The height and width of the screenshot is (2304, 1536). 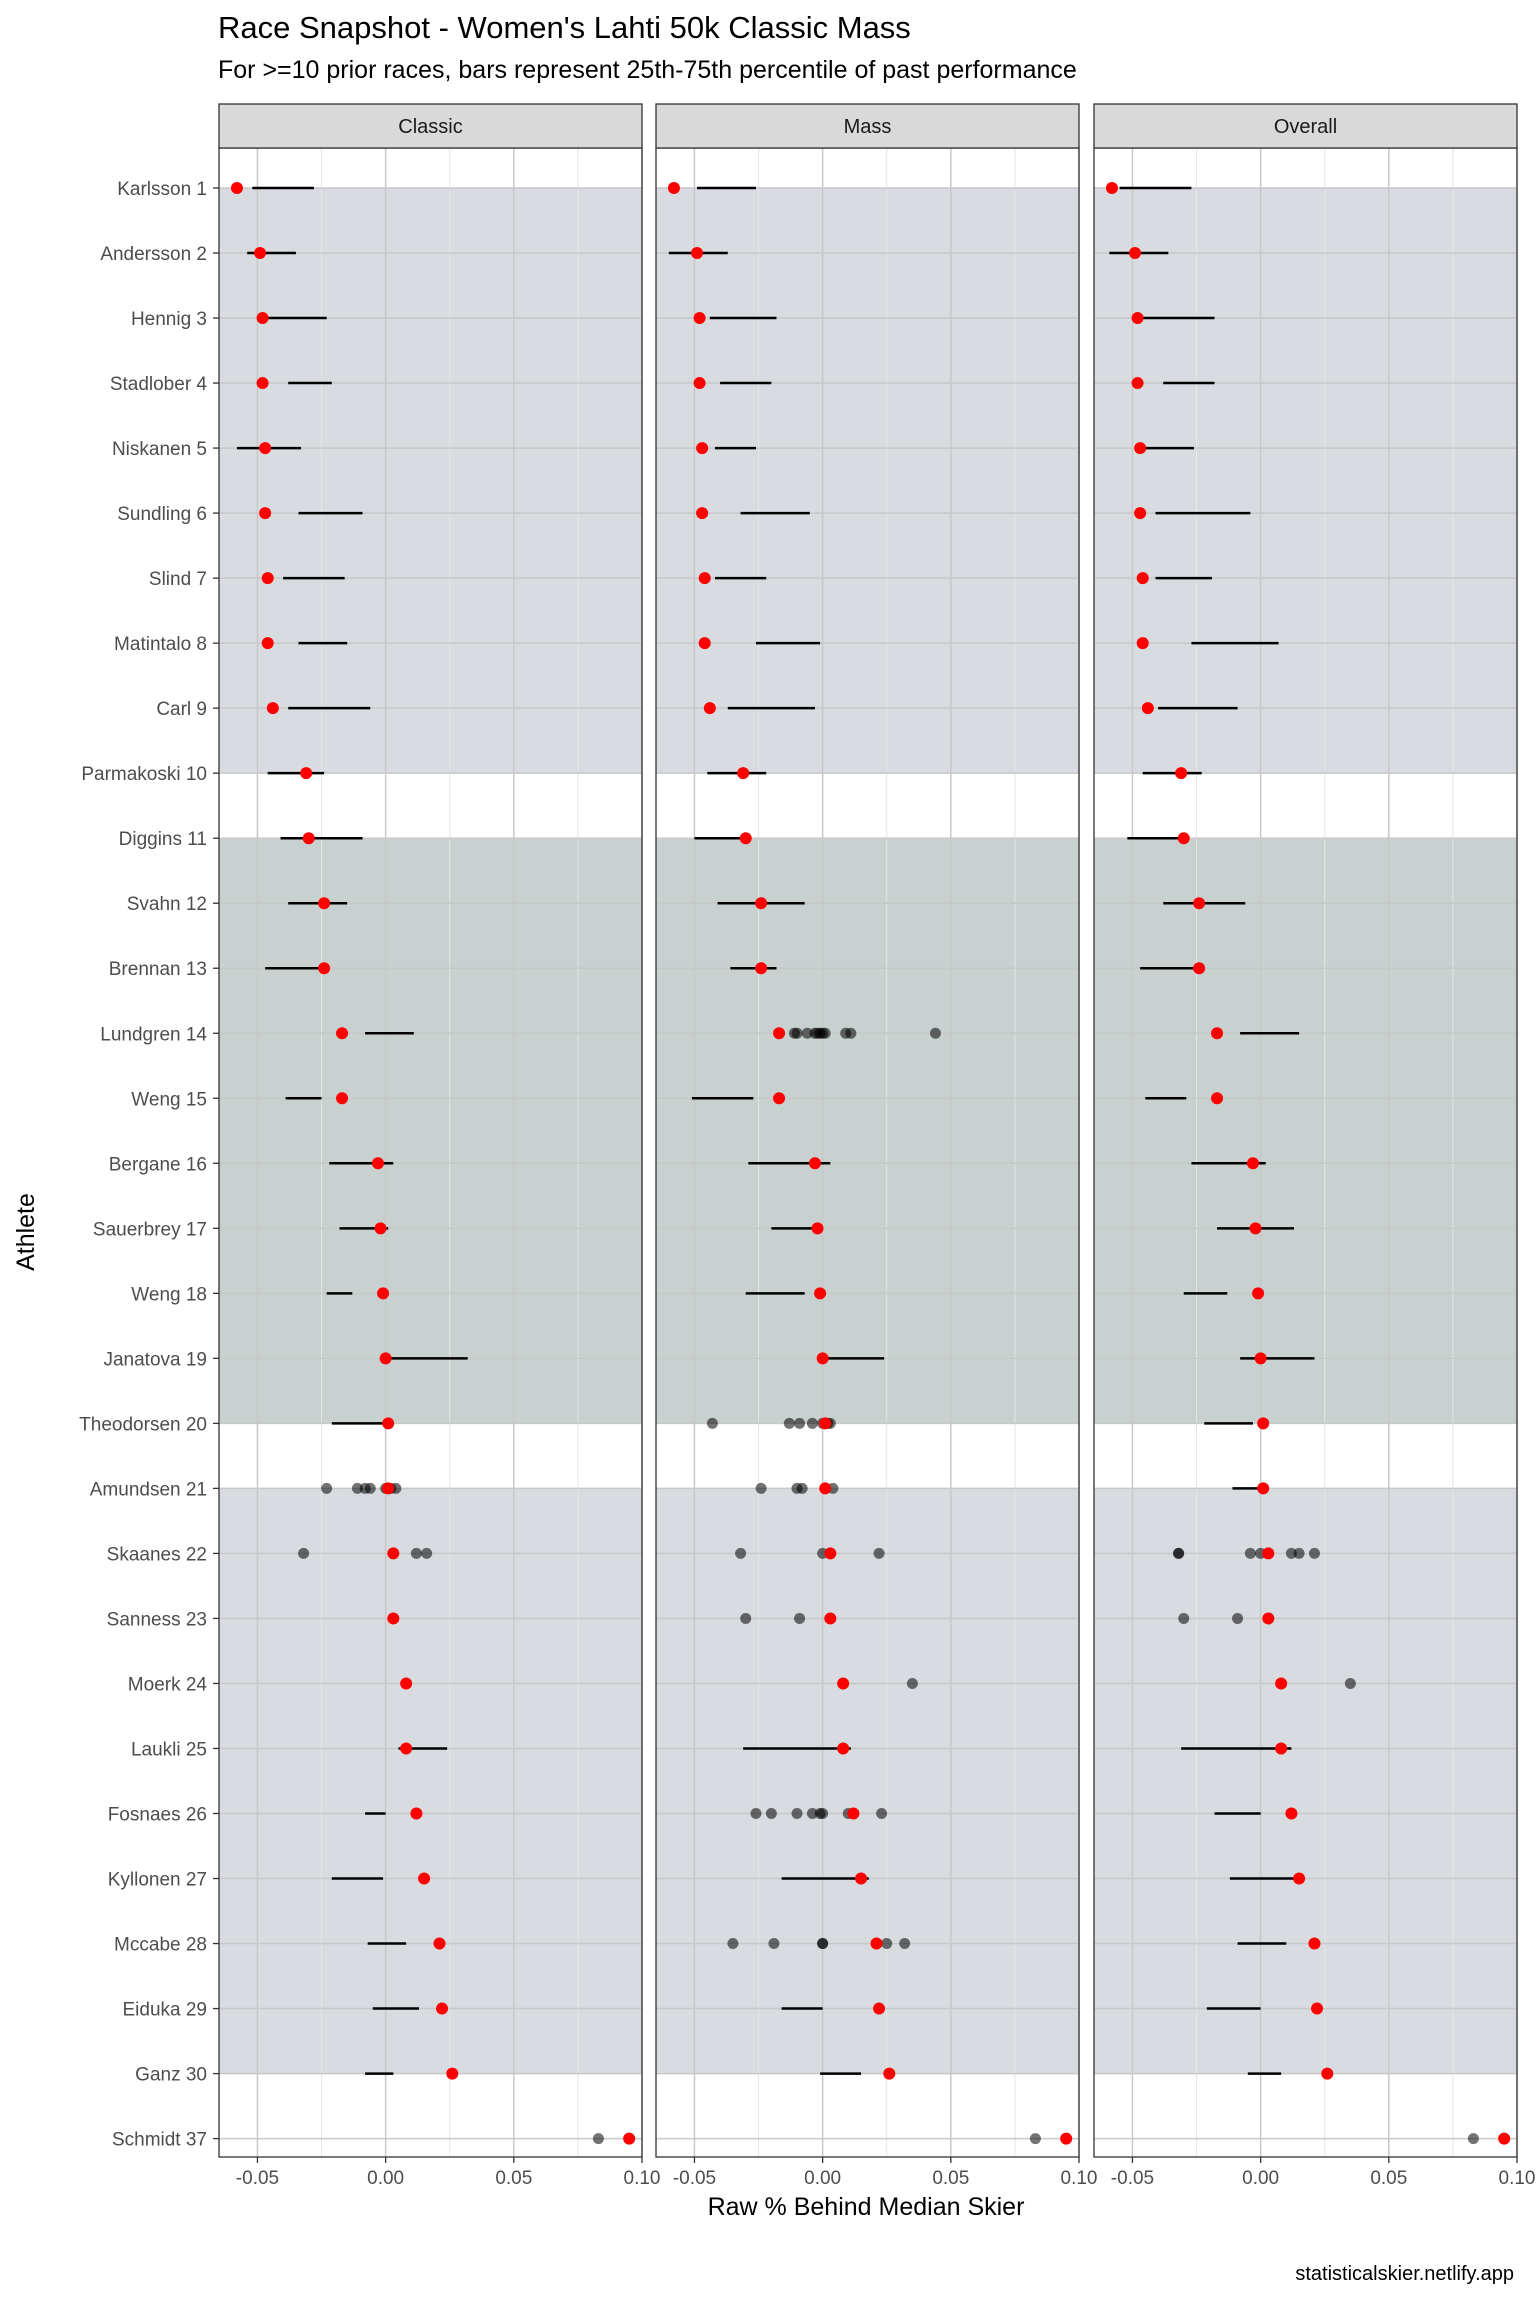 I want to click on facet-strip-label: Classic, so click(x=430, y=127).